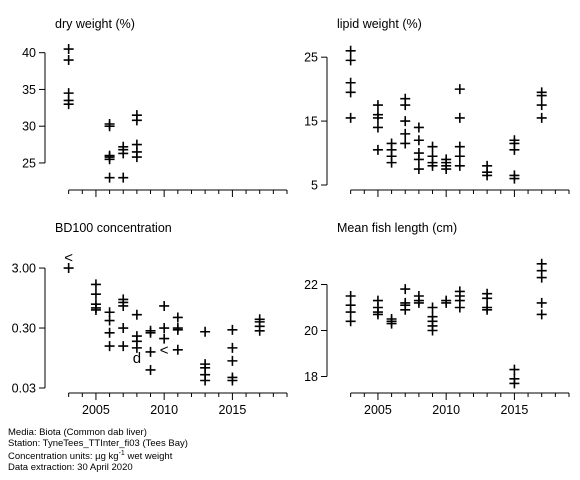  Describe the element at coordinates (311, 122) in the screenshot. I see `chart1-y-tick-label: 15` at that location.